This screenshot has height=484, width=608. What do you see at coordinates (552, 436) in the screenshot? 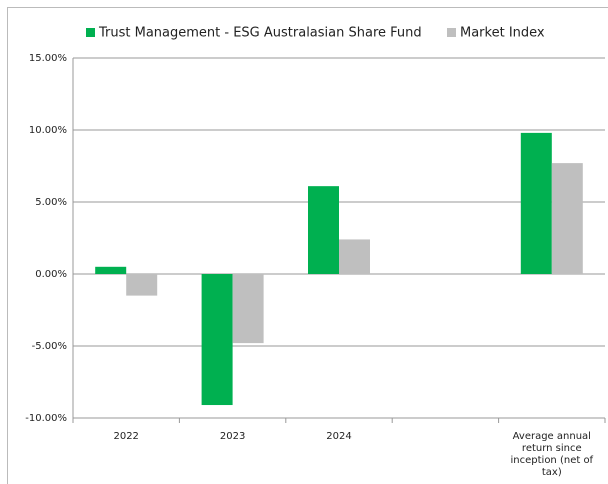
I see `label-line: Average annual` at bounding box center [552, 436].